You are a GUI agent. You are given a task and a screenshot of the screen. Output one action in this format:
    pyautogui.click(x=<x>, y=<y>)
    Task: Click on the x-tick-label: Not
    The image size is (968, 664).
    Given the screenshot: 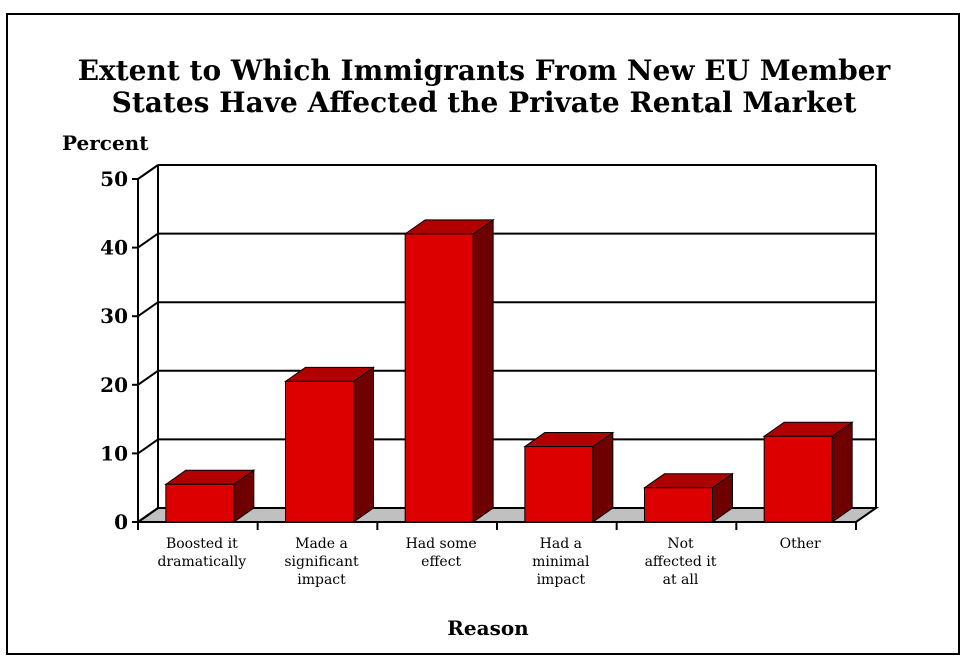 What is the action you would take?
    pyautogui.click(x=680, y=544)
    